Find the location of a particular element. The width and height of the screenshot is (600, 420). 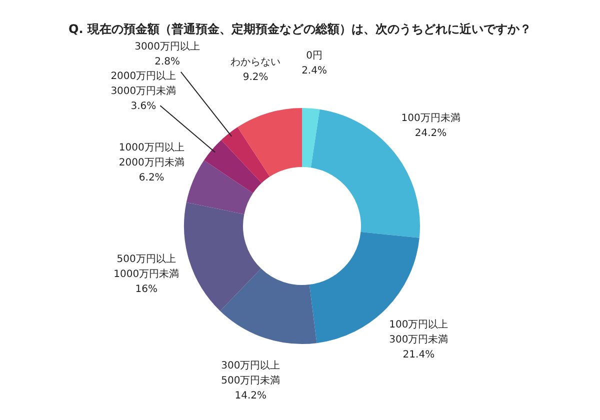

data-label: 14.2% is located at coordinates (250, 396).